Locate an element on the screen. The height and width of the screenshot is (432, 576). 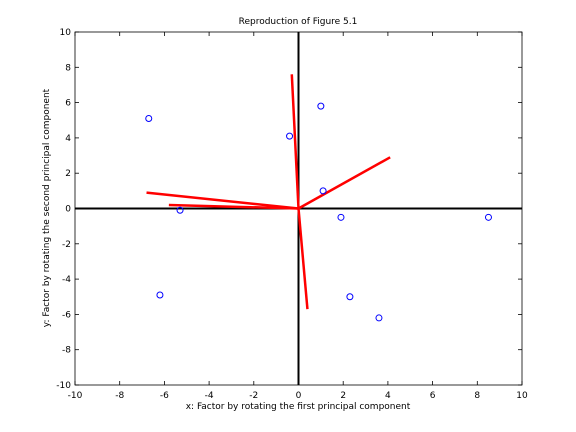
y-tick-label: 6 is located at coordinates (68, 104).